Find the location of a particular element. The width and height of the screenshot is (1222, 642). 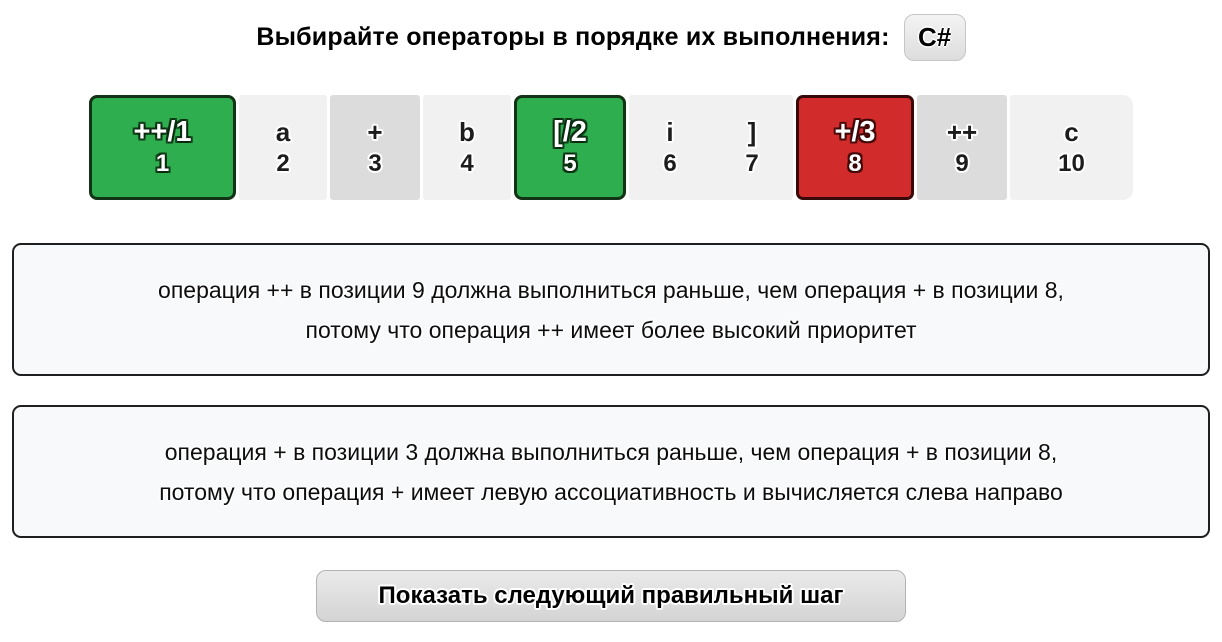

token-position: 4 is located at coordinates (467, 163).